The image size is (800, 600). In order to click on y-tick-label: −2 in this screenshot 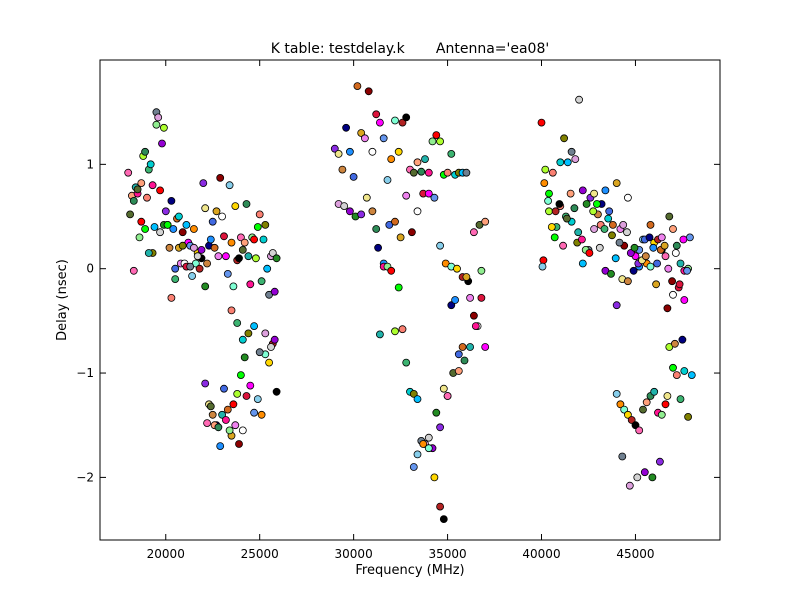, I will do `click(85, 477)`.